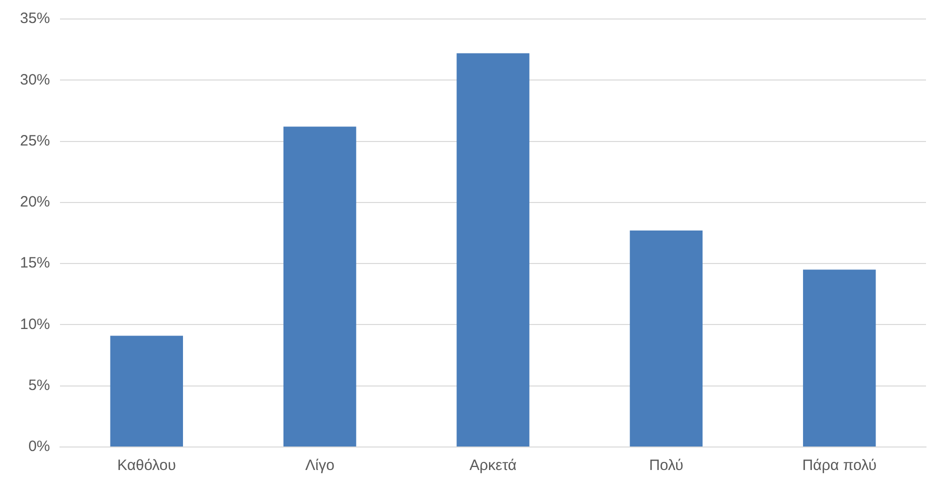 The width and height of the screenshot is (946, 495). I want to click on x-tick-label: Λίγο, so click(319, 465).